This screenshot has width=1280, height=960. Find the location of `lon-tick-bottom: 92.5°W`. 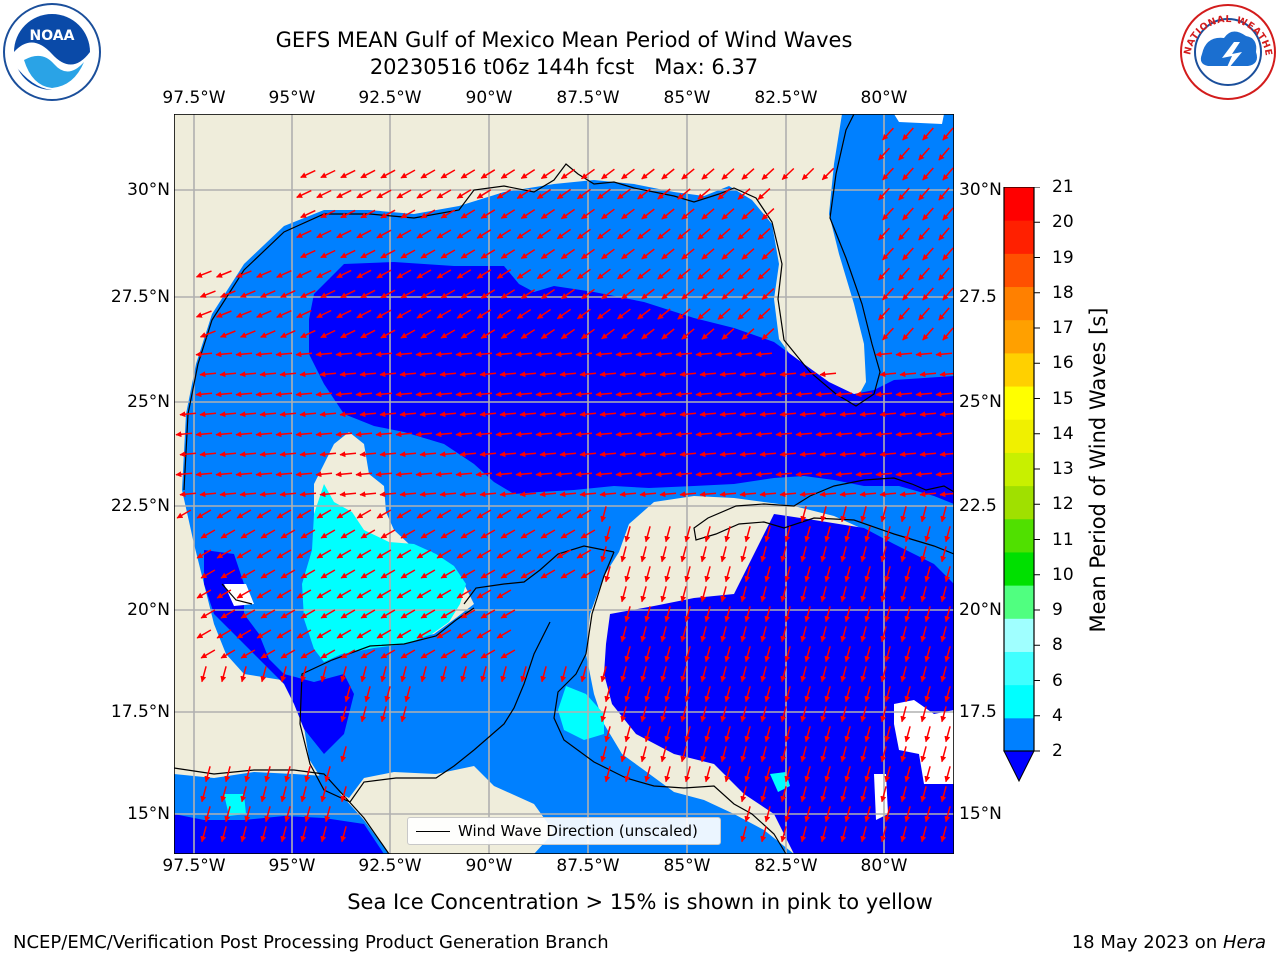

lon-tick-bottom: 92.5°W is located at coordinates (390, 866).